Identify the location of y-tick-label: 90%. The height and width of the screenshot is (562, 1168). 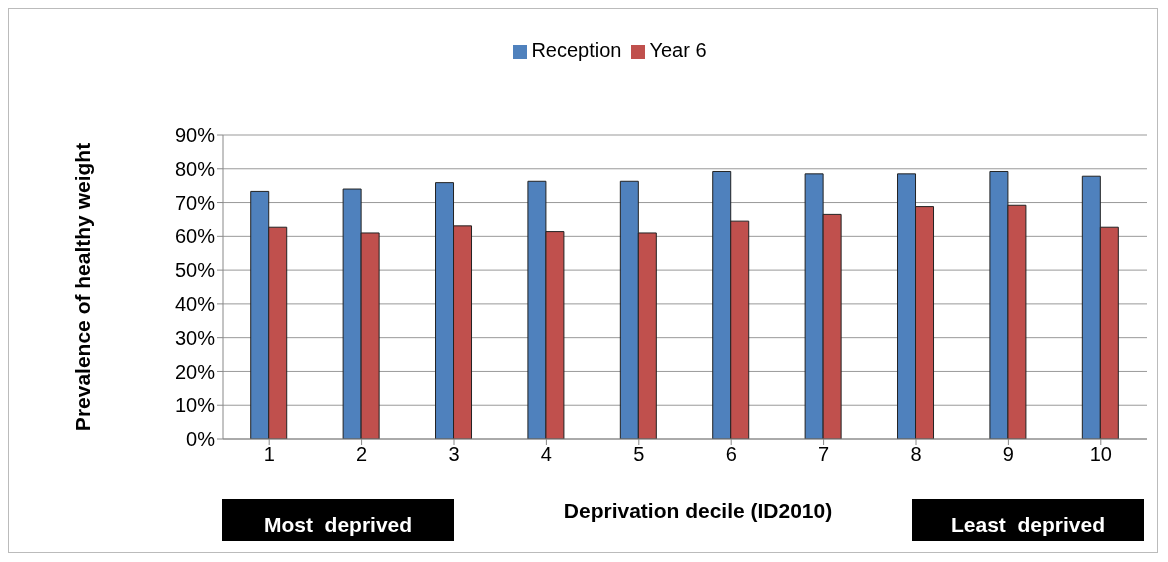
(195, 135).